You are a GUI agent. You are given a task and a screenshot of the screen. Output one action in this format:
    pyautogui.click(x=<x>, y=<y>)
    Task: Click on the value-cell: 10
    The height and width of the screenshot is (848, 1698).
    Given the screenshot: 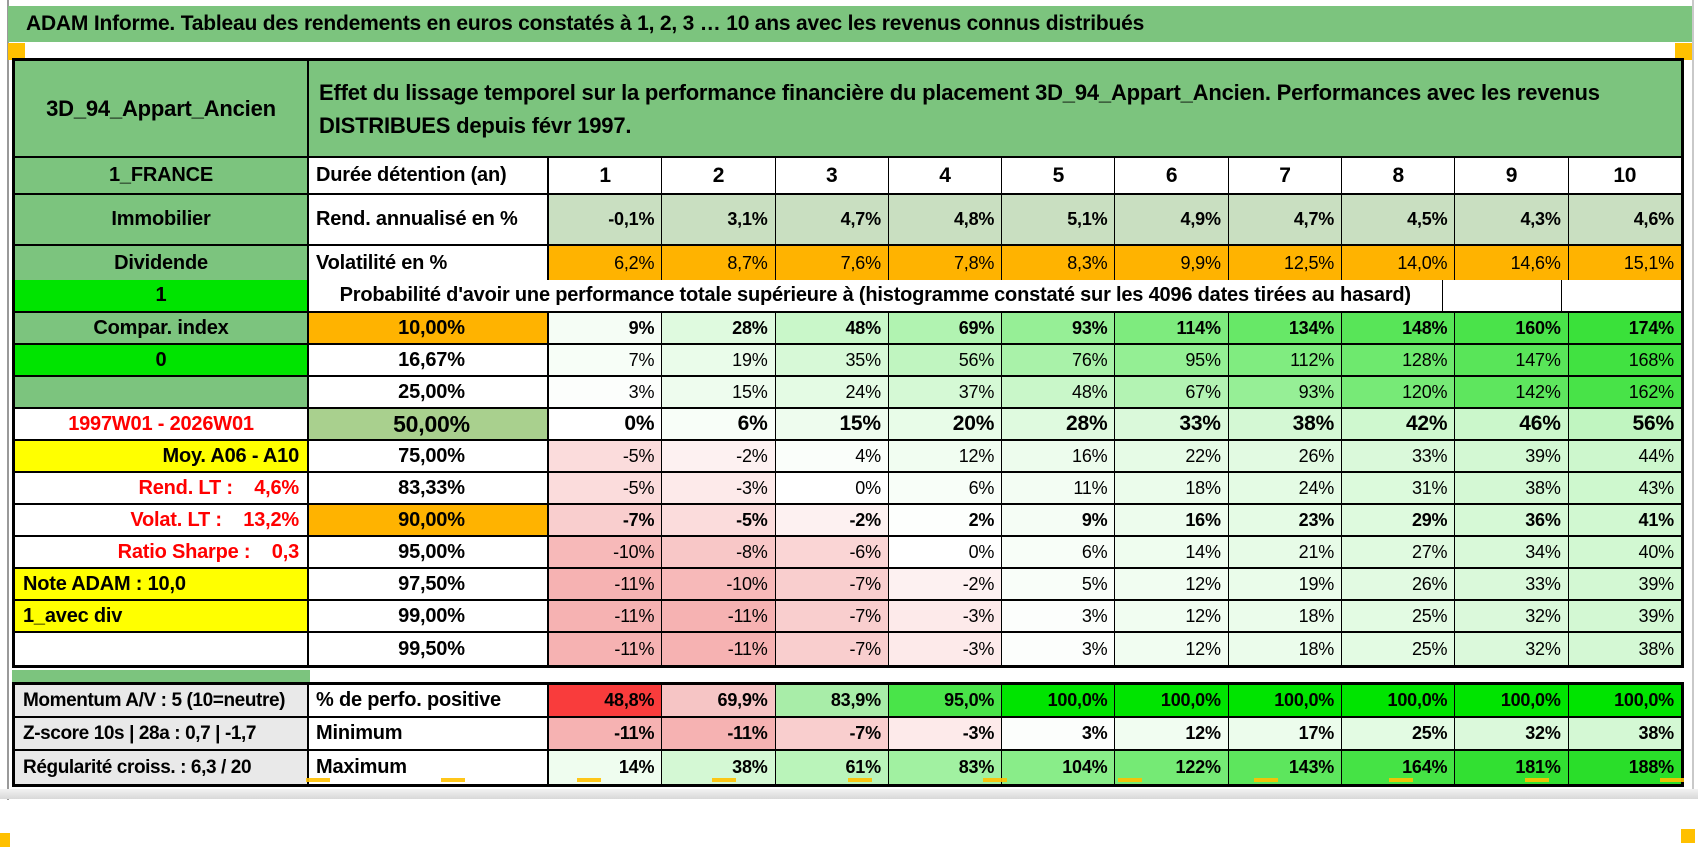 What is the action you would take?
    pyautogui.click(x=1624, y=175)
    